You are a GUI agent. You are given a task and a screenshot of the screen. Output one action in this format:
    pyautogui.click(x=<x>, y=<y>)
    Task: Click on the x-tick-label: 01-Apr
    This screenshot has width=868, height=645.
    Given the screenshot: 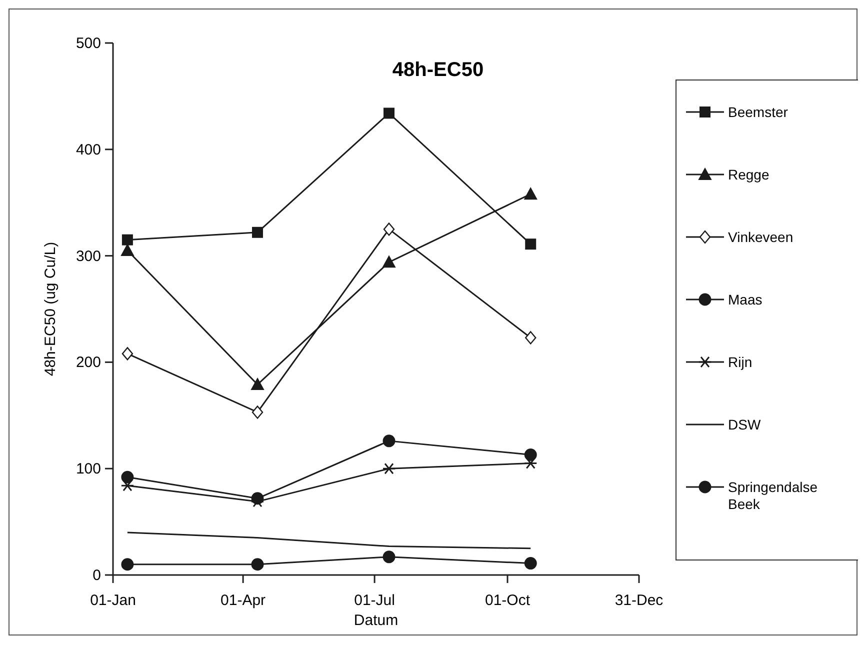 What is the action you would take?
    pyautogui.click(x=243, y=600)
    